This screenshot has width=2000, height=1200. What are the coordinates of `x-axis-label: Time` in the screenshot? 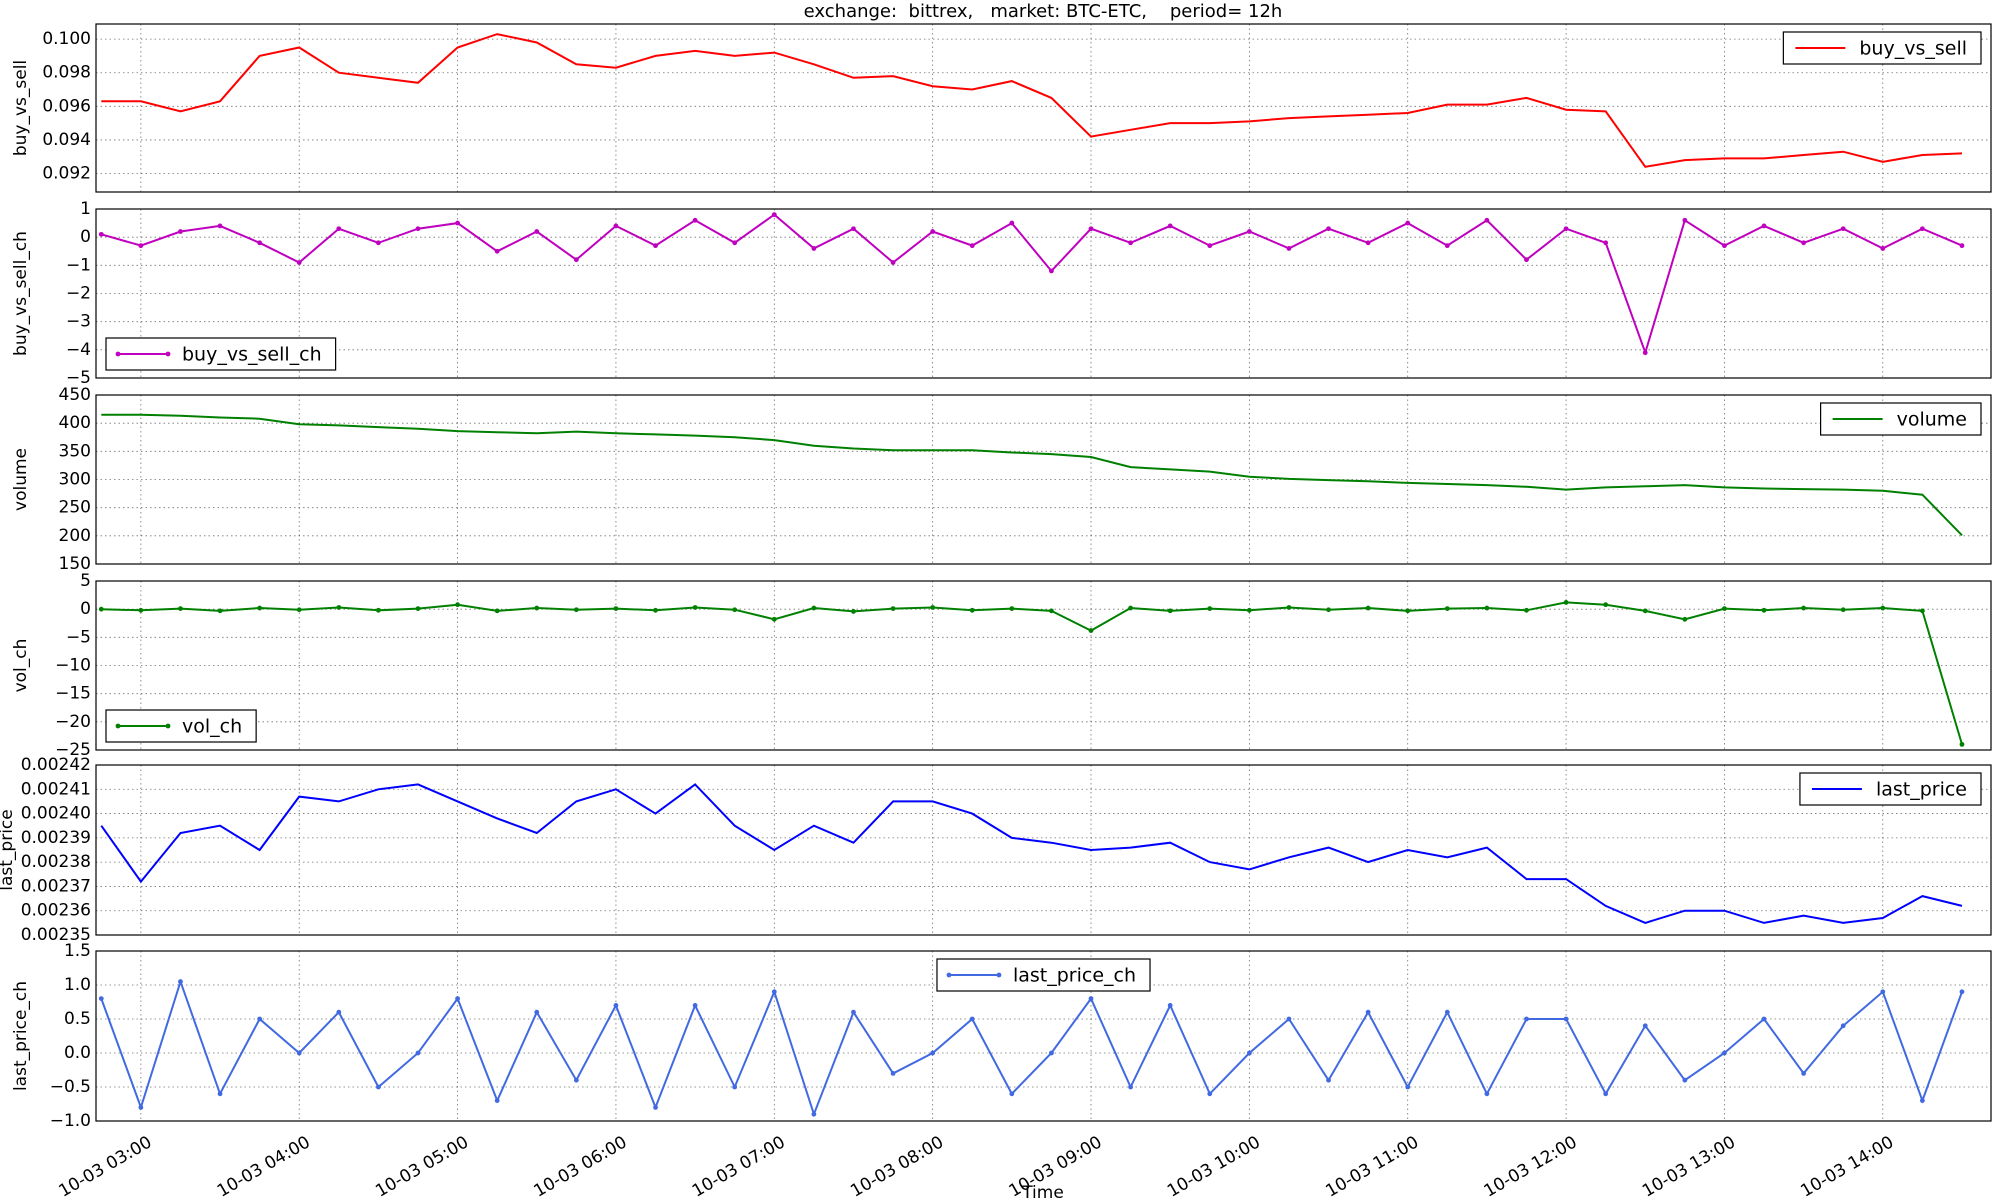 It's located at (1042, 1191).